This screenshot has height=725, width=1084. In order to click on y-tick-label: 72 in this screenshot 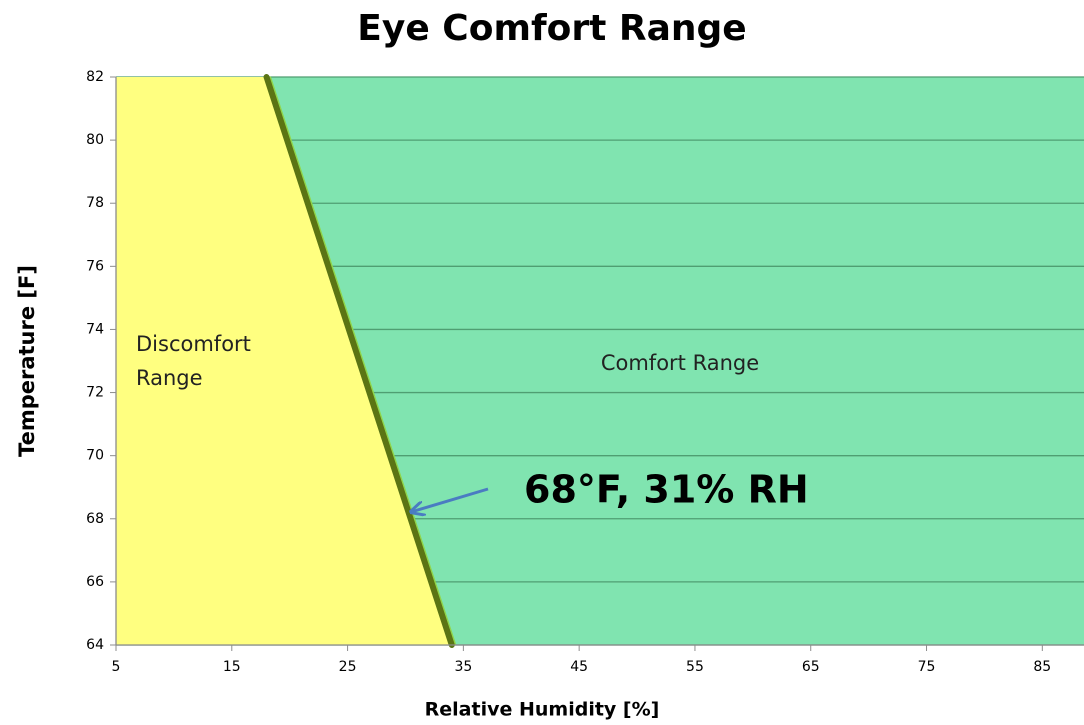, I will do `click(95, 393)`.